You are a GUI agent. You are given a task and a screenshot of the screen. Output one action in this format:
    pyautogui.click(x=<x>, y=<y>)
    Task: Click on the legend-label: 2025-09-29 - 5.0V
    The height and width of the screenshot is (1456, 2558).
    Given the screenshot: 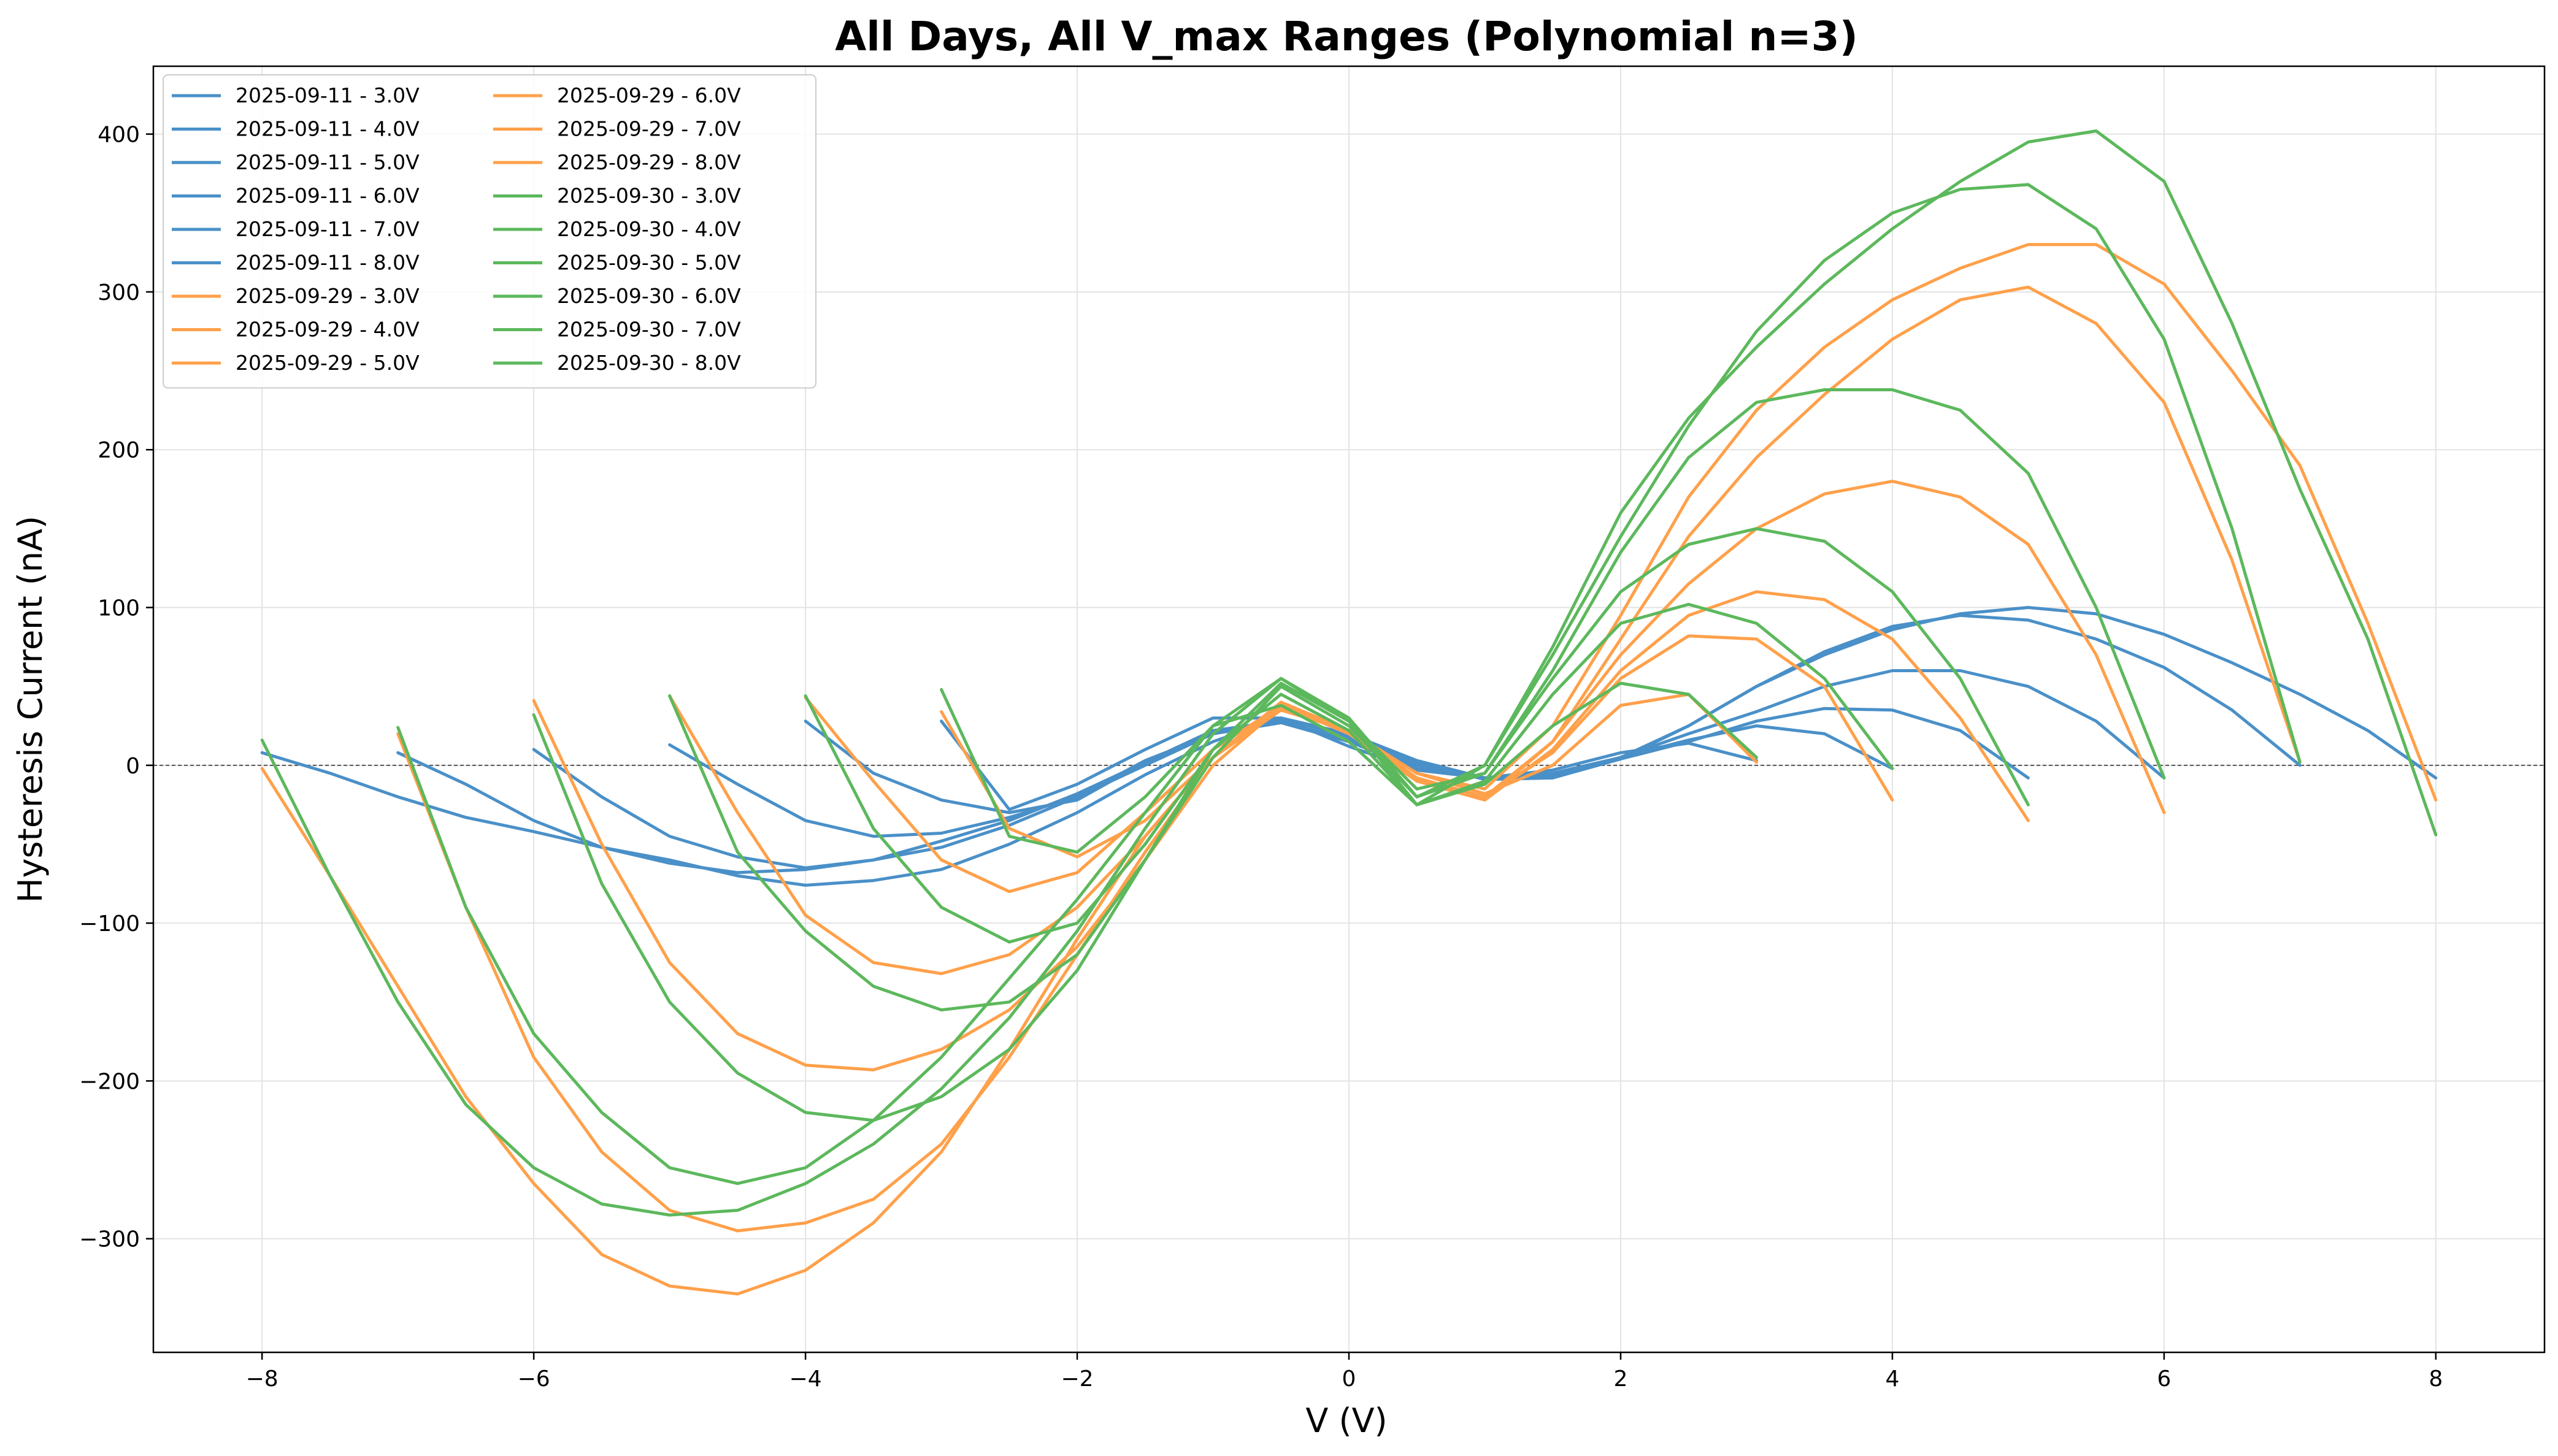 What is the action you would take?
    pyautogui.click(x=328, y=363)
    